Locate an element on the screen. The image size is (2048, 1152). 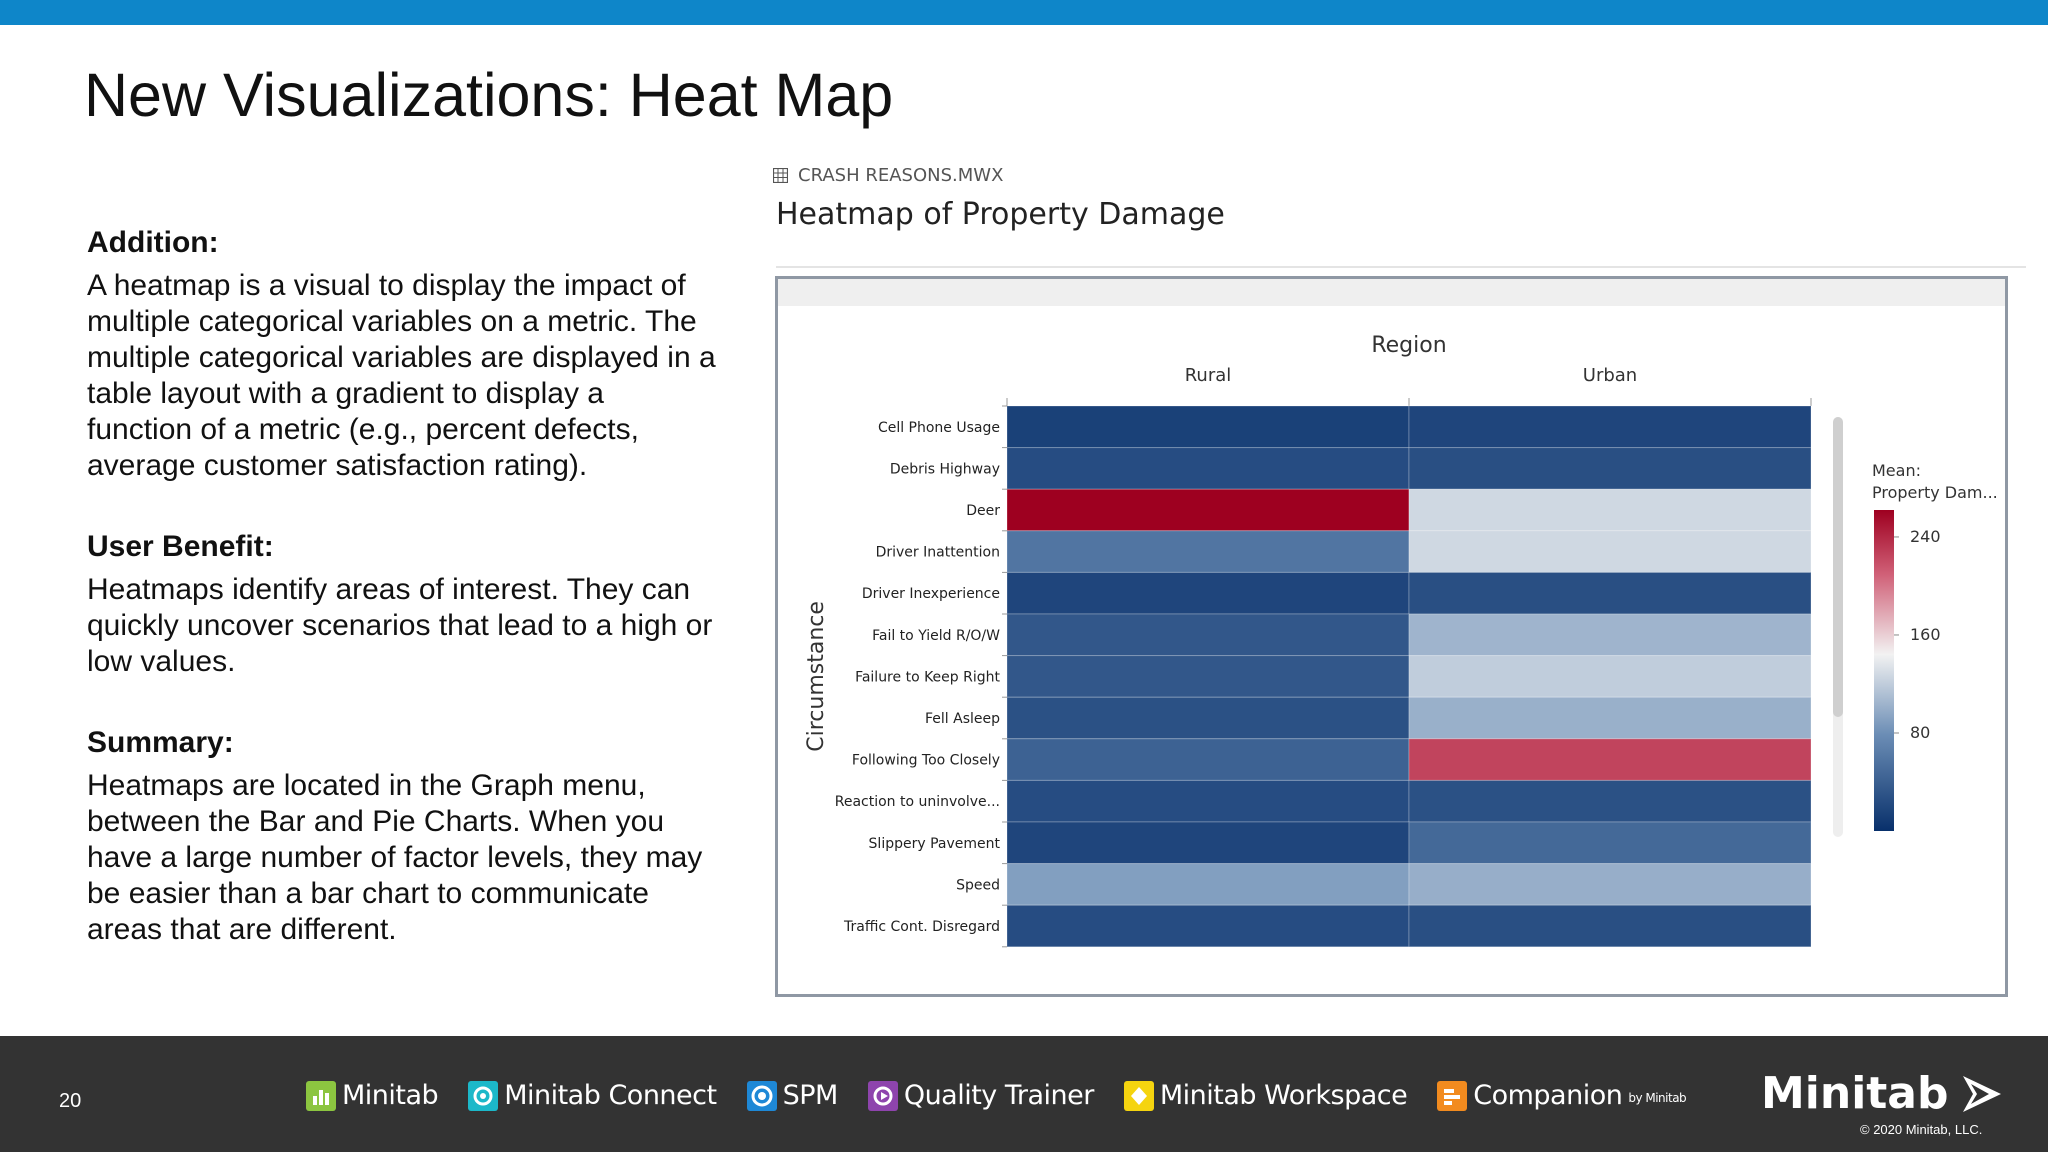
product-name: Companion is located at coordinates (1548, 1095).